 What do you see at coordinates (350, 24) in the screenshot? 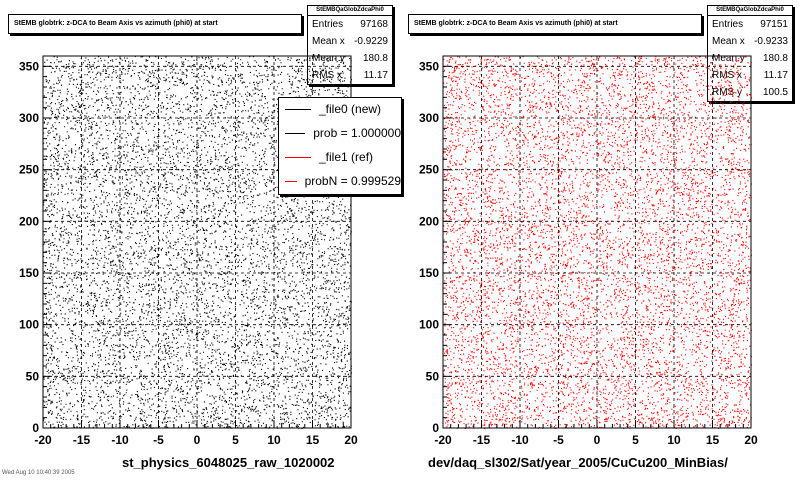
I see `stat-row: Entries 97168` at bounding box center [350, 24].